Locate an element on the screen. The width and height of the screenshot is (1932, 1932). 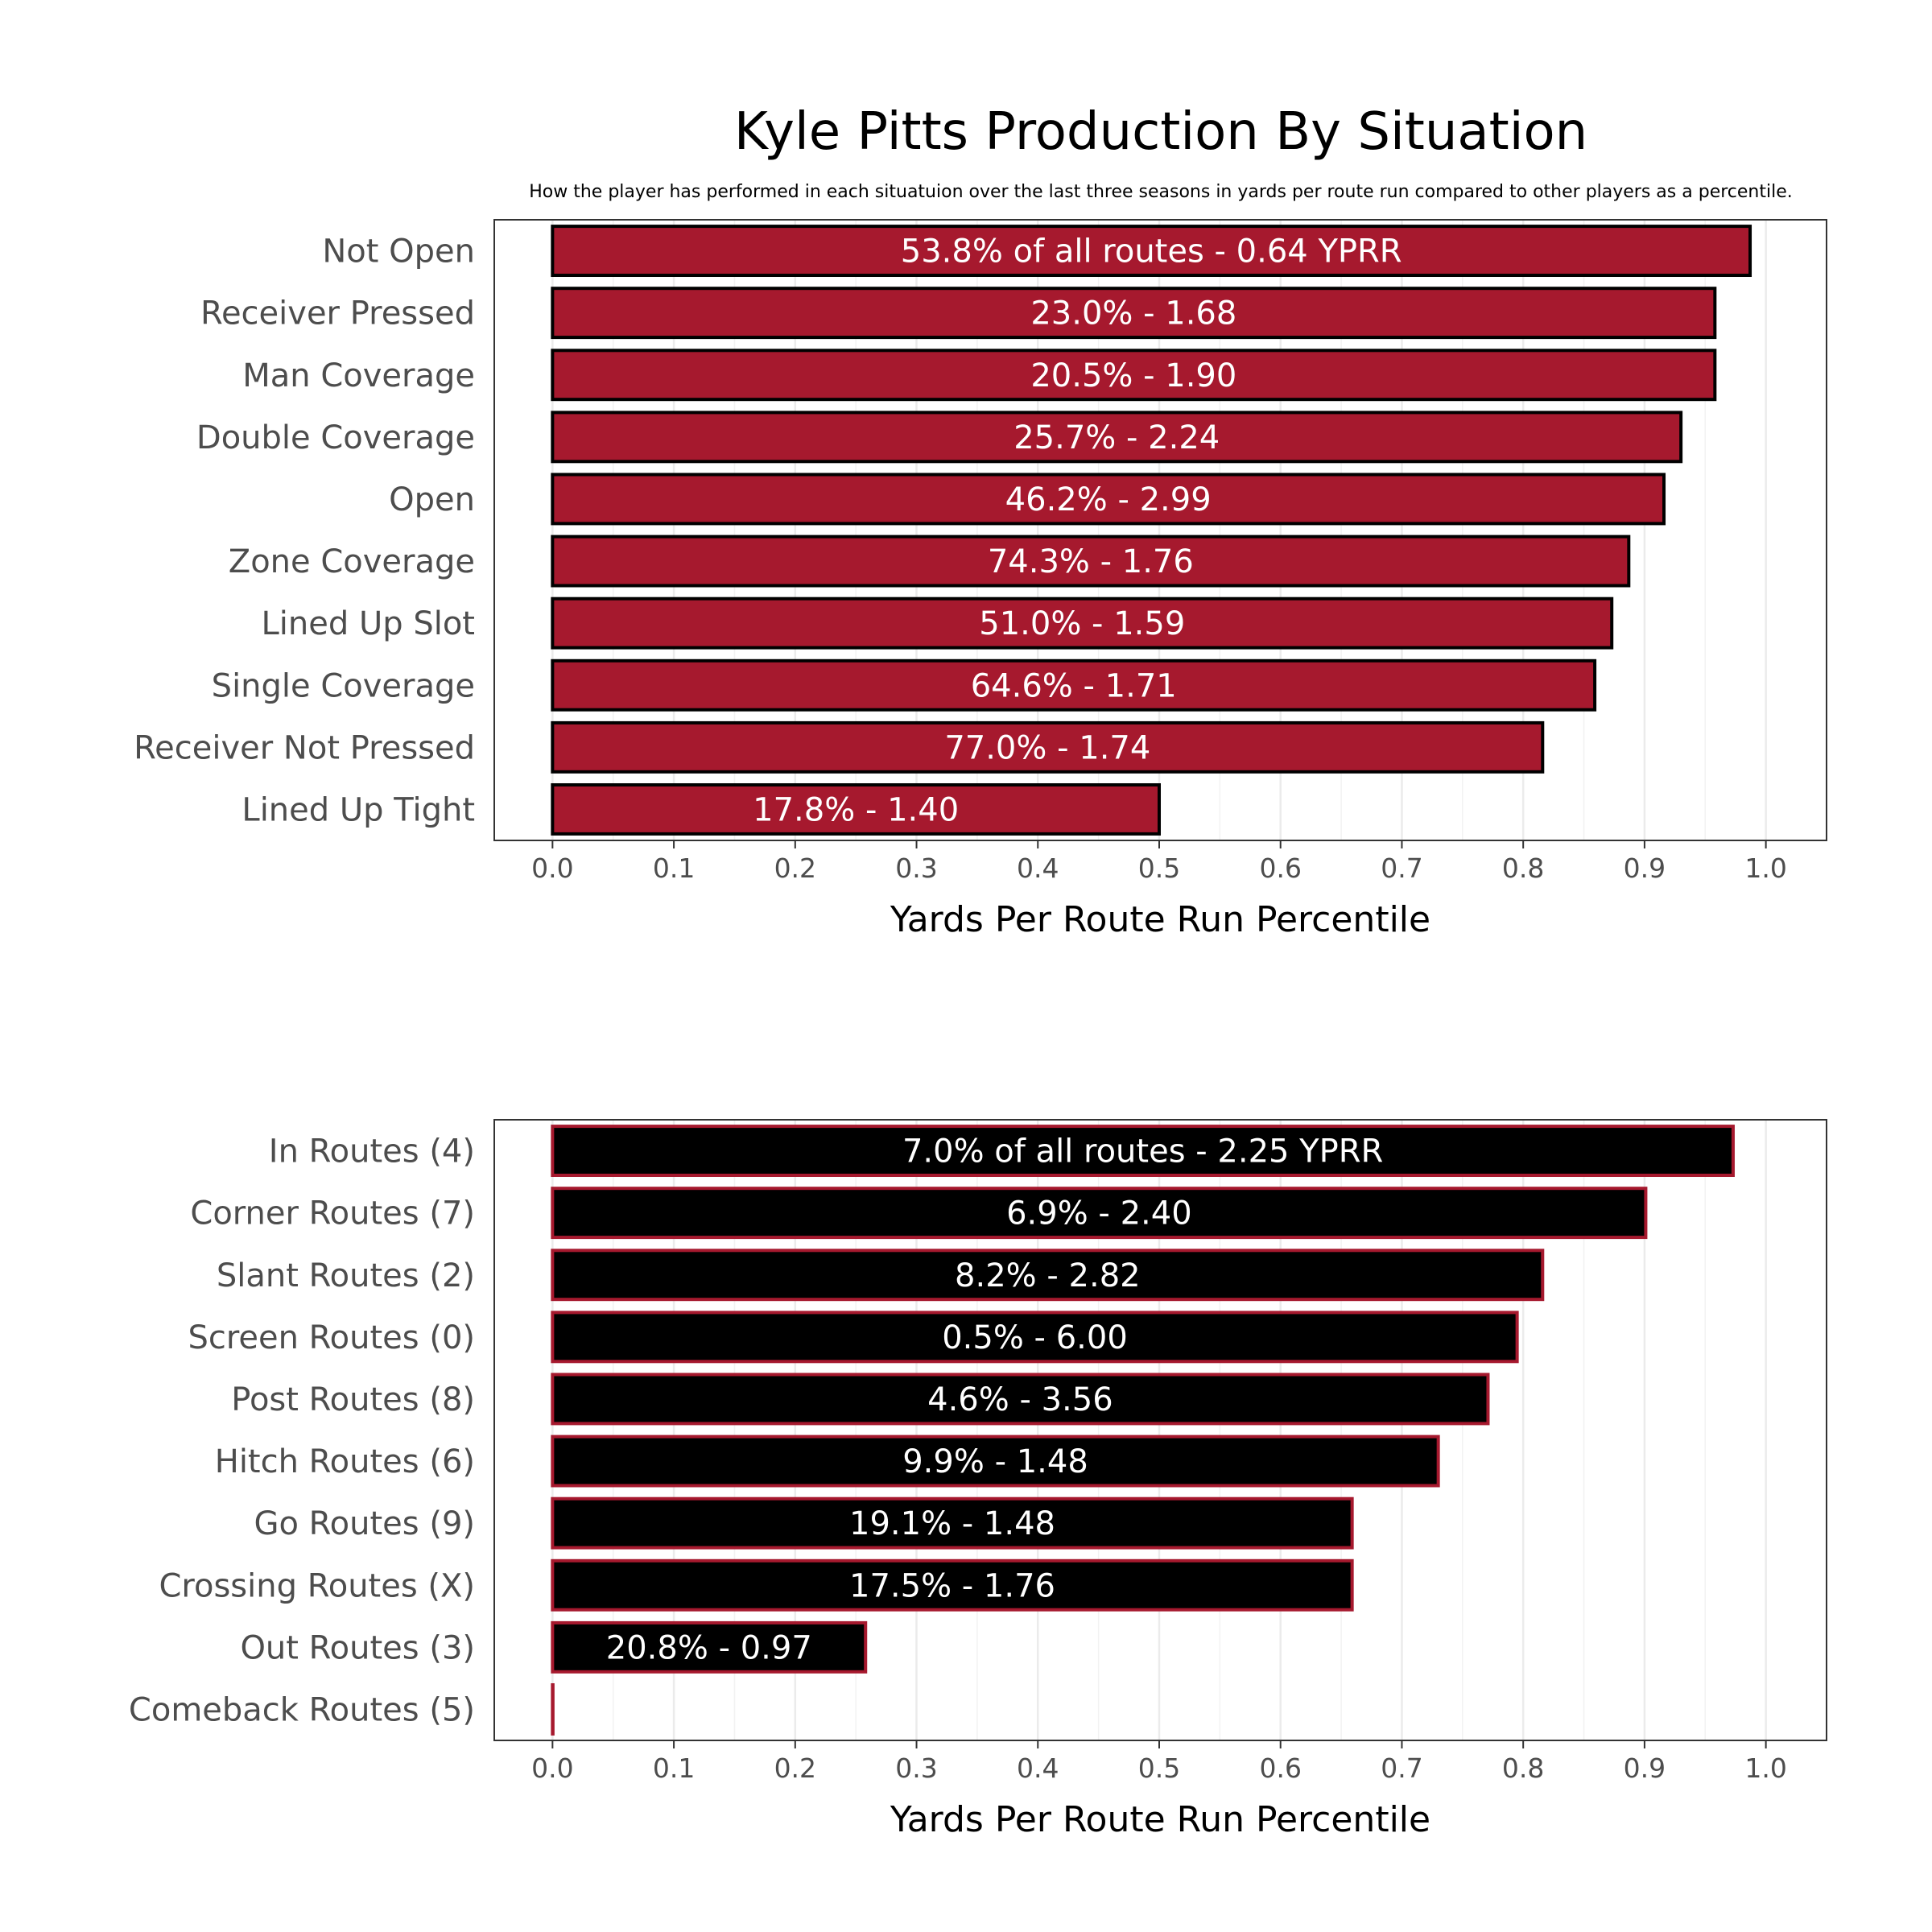
category-label: Open is located at coordinates (432, 499).